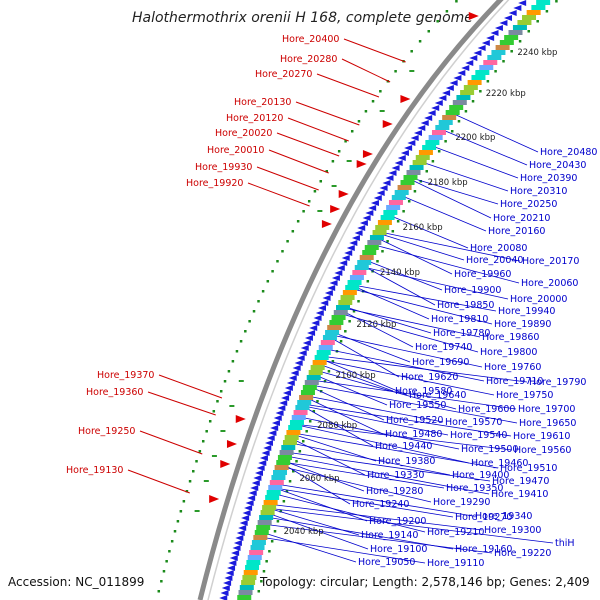 The image size is (600, 600). What do you see at coordinates (423, 228) in the screenshot?
I see `kbp-tick-label: 2160 kbp` at bounding box center [423, 228].